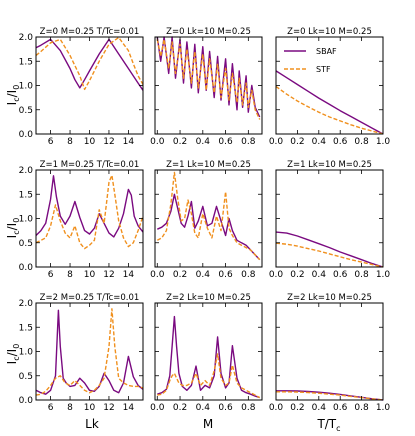 The image size is (415, 436). I want to click on xlabel-lk: Lk, so click(92, 424).